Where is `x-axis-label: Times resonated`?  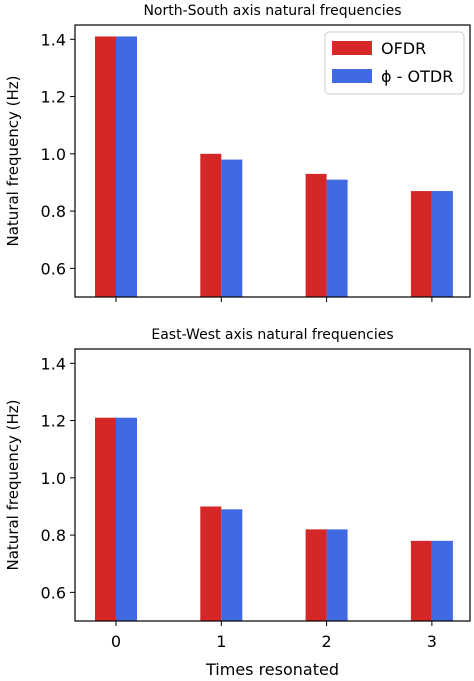
x-axis-label: Times resonated is located at coordinates (272, 669).